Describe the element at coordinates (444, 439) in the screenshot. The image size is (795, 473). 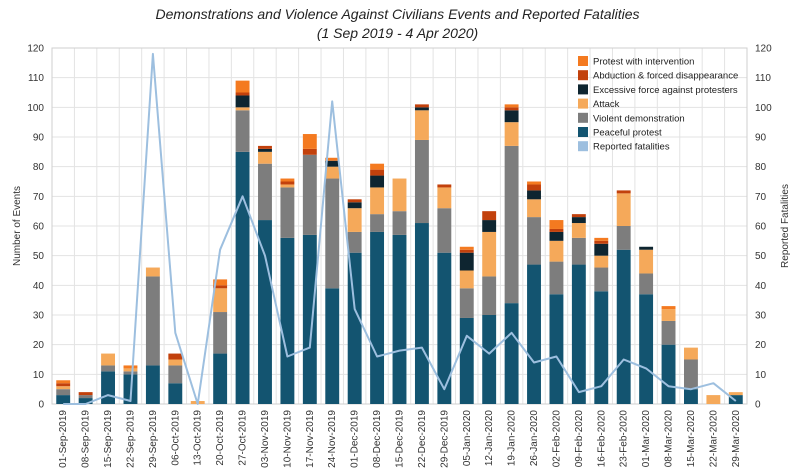
I see `x-tick-label: 29-Dec-2019` at that location.